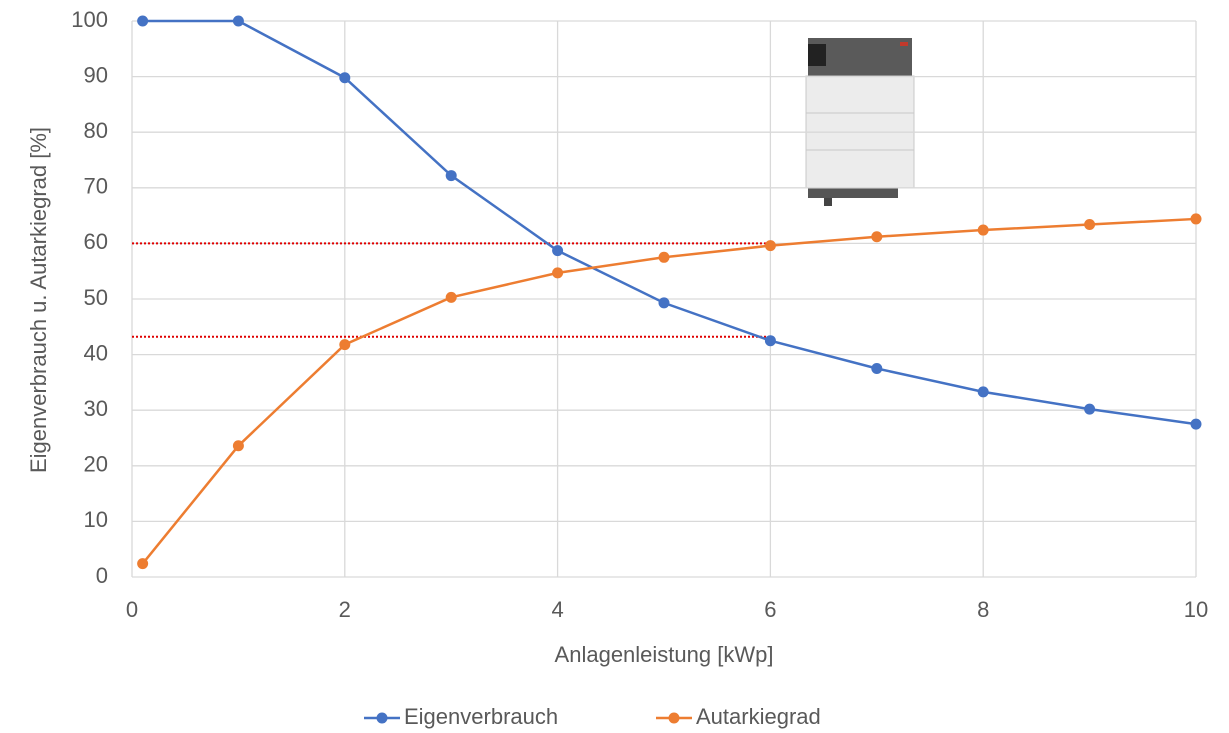  I want to click on y-tick-label: 100, so click(89, 19).